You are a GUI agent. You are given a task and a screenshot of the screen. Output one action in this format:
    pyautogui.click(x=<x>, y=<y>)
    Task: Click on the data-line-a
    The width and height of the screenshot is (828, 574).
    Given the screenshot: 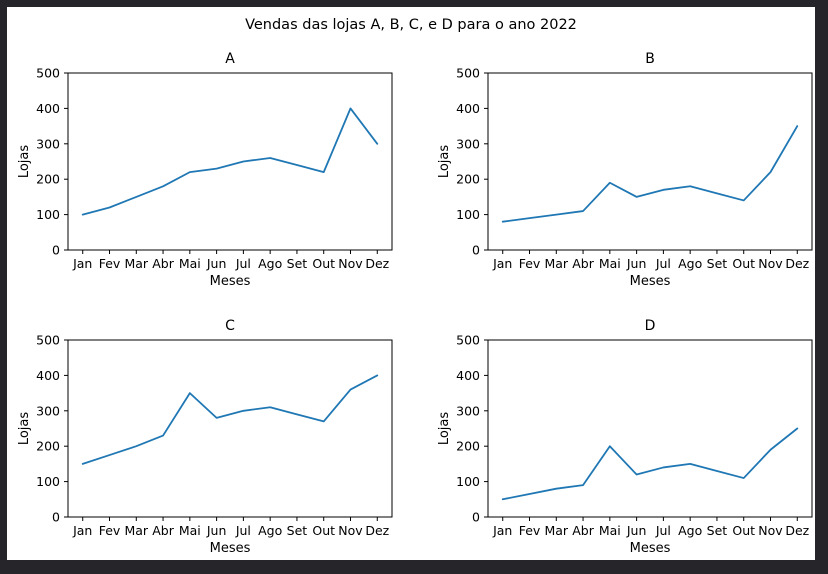 What is the action you would take?
    pyautogui.click(x=230, y=161)
    